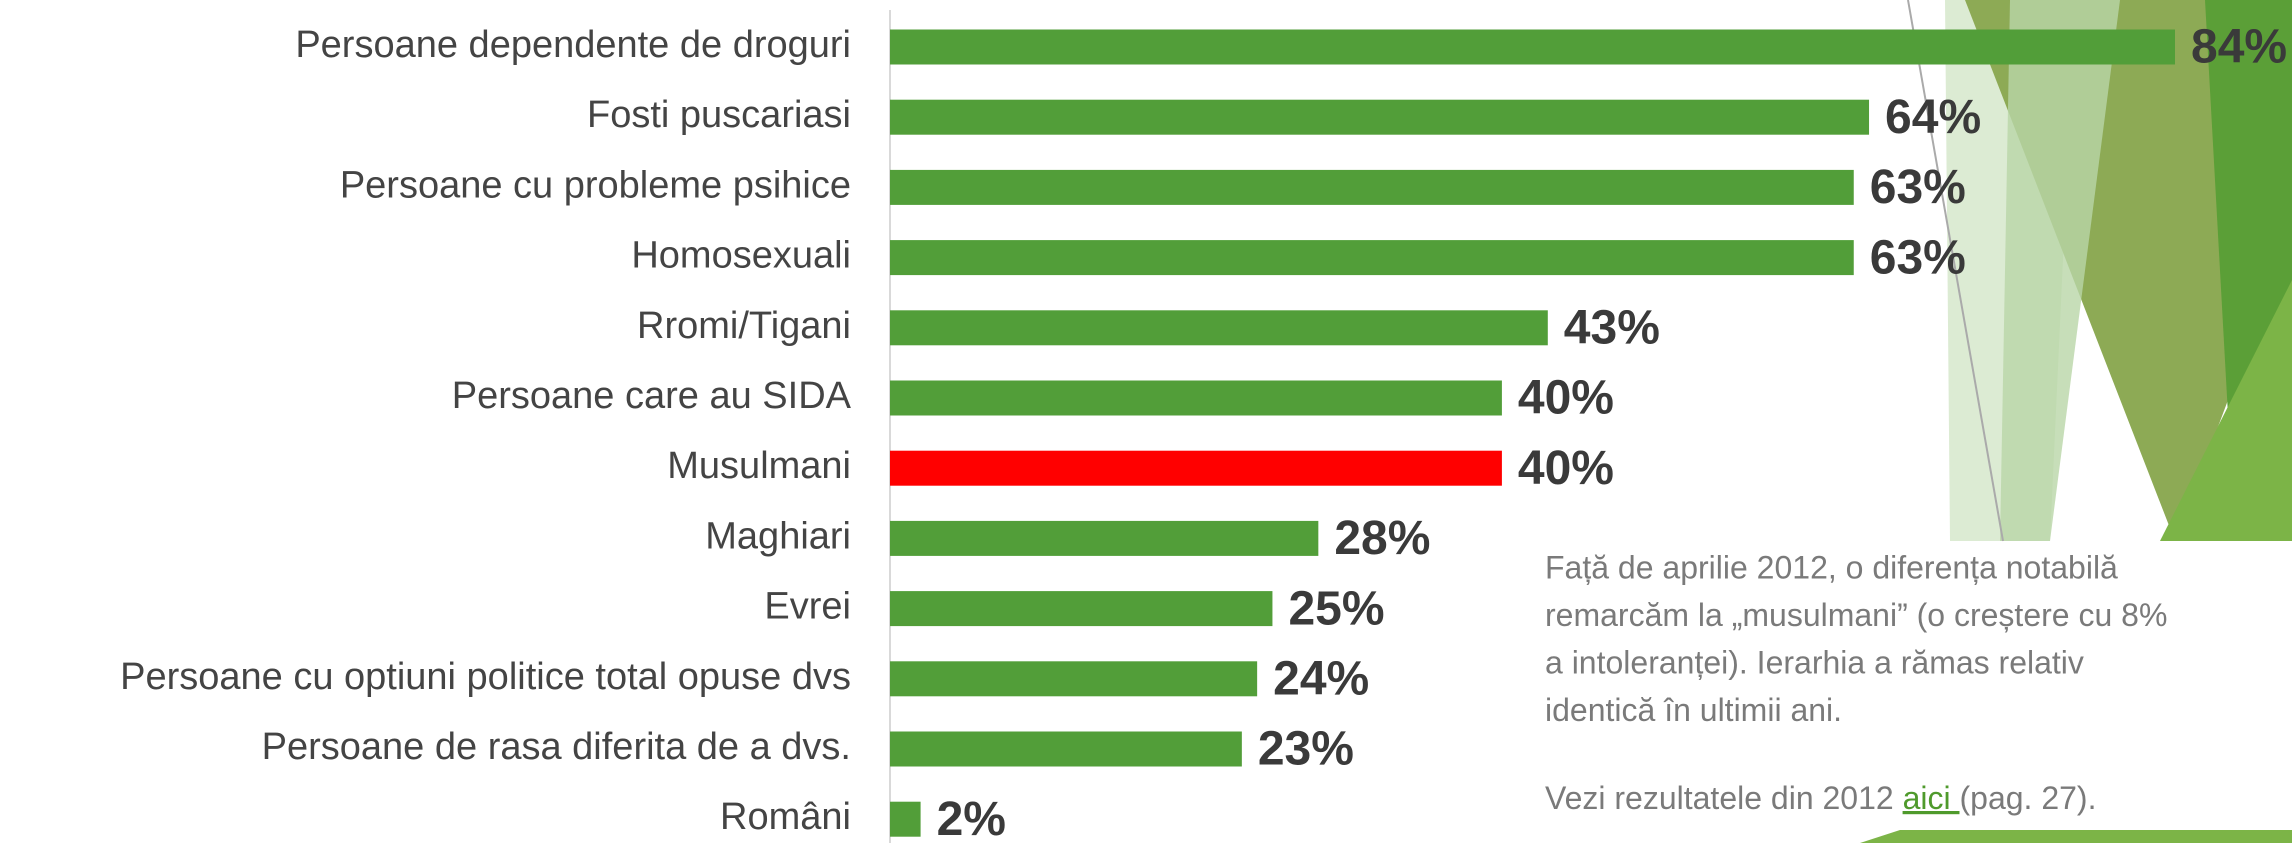 Image resolution: width=2292 pixels, height=843 pixels. What do you see at coordinates (807, 607) in the screenshot?
I see `category-label: Evrei` at bounding box center [807, 607].